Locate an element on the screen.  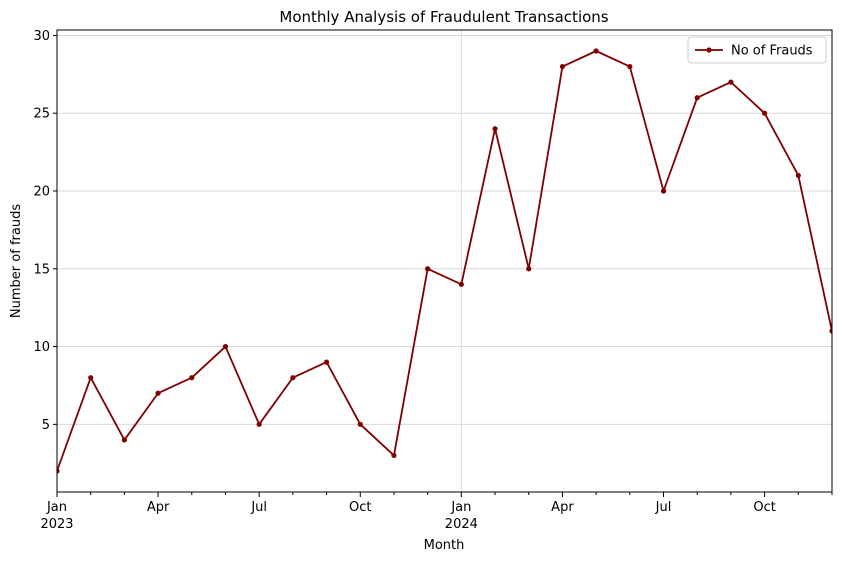
y-tick-label: 30 is located at coordinates (41, 36).